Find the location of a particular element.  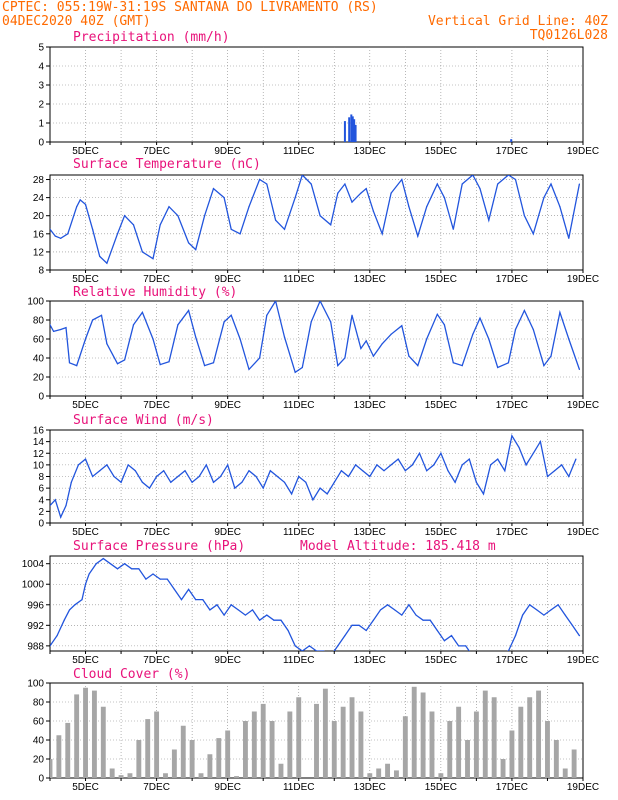

series-line is located at coordinates (315, 337).